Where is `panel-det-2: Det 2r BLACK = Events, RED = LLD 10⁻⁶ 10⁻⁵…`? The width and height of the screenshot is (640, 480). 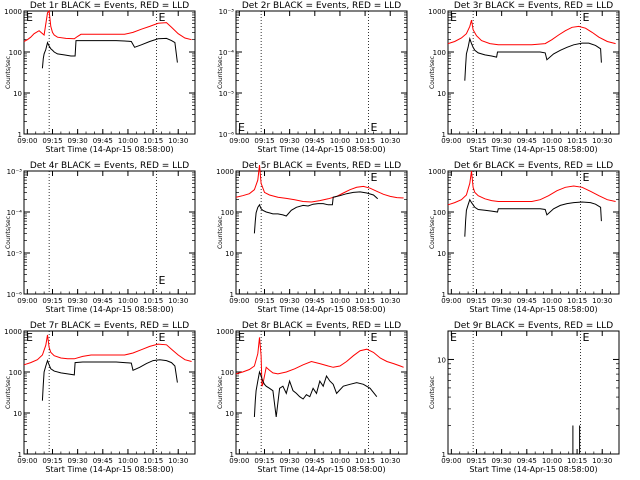
panel-det-2: Det 2r BLACK = Events, RED = LLD 10⁻⁶ 10⁻⁵… is located at coordinates (312, 77).